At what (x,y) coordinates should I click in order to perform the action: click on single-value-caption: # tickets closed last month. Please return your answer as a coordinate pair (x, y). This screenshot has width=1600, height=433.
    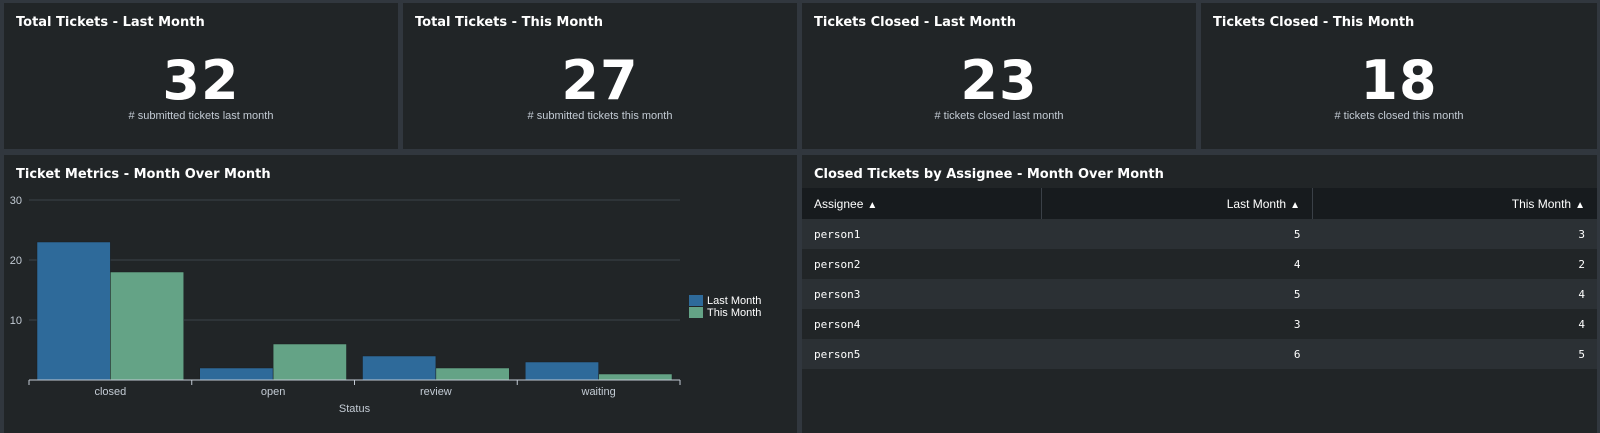
    Looking at the image, I should click on (999, 116).